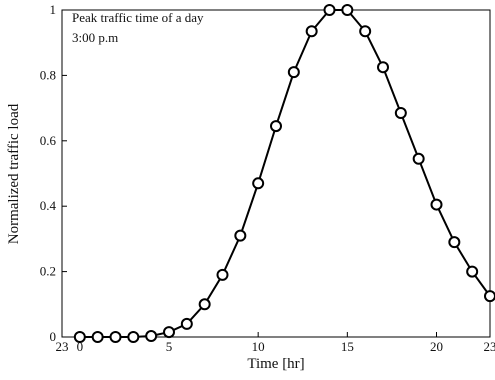 This screenshot has height=380, width=495. I want to click on annotation: 3:00 p.m, so click(95, 37).